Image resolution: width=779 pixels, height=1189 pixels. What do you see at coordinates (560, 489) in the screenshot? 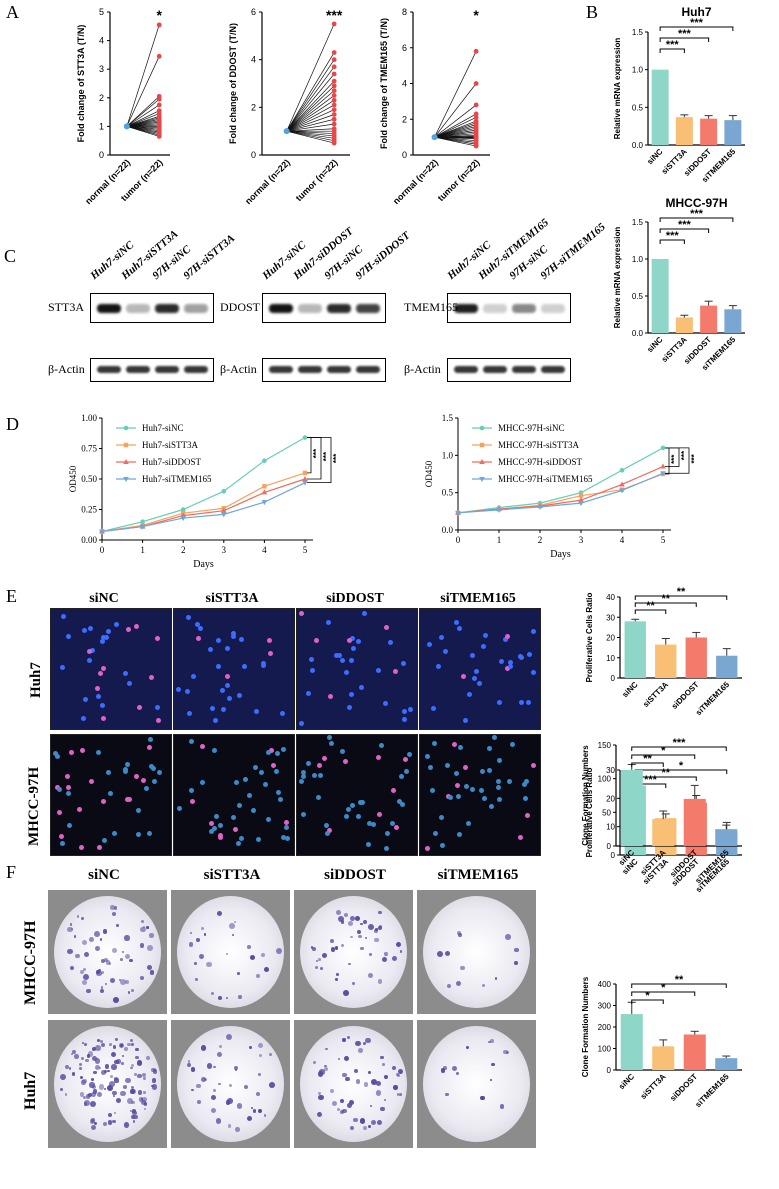
I see `line-series-MHCC-97H-siDDOST` at bounding box center [560, 489].